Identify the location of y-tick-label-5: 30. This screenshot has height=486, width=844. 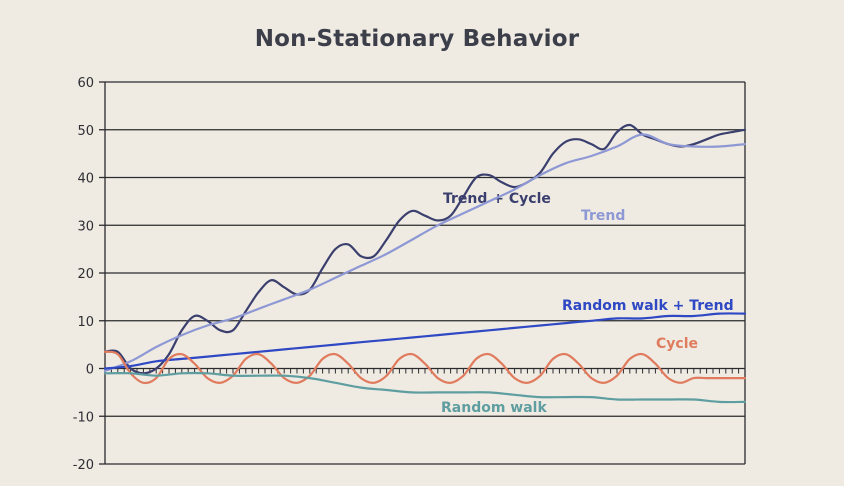
(85, 226).